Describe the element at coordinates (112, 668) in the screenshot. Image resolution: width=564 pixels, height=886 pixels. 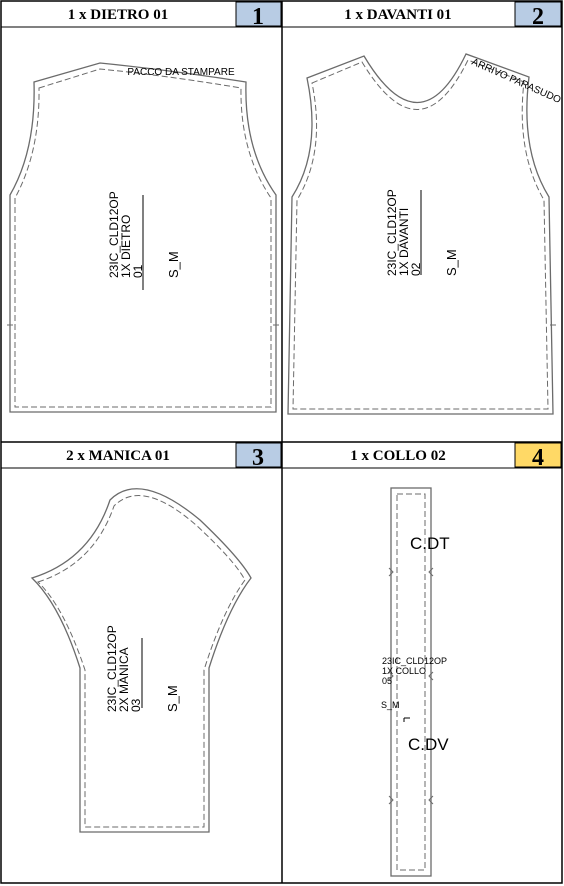
I see `sleeve-label-line-1: 23IC_CLD12OP` at that location.